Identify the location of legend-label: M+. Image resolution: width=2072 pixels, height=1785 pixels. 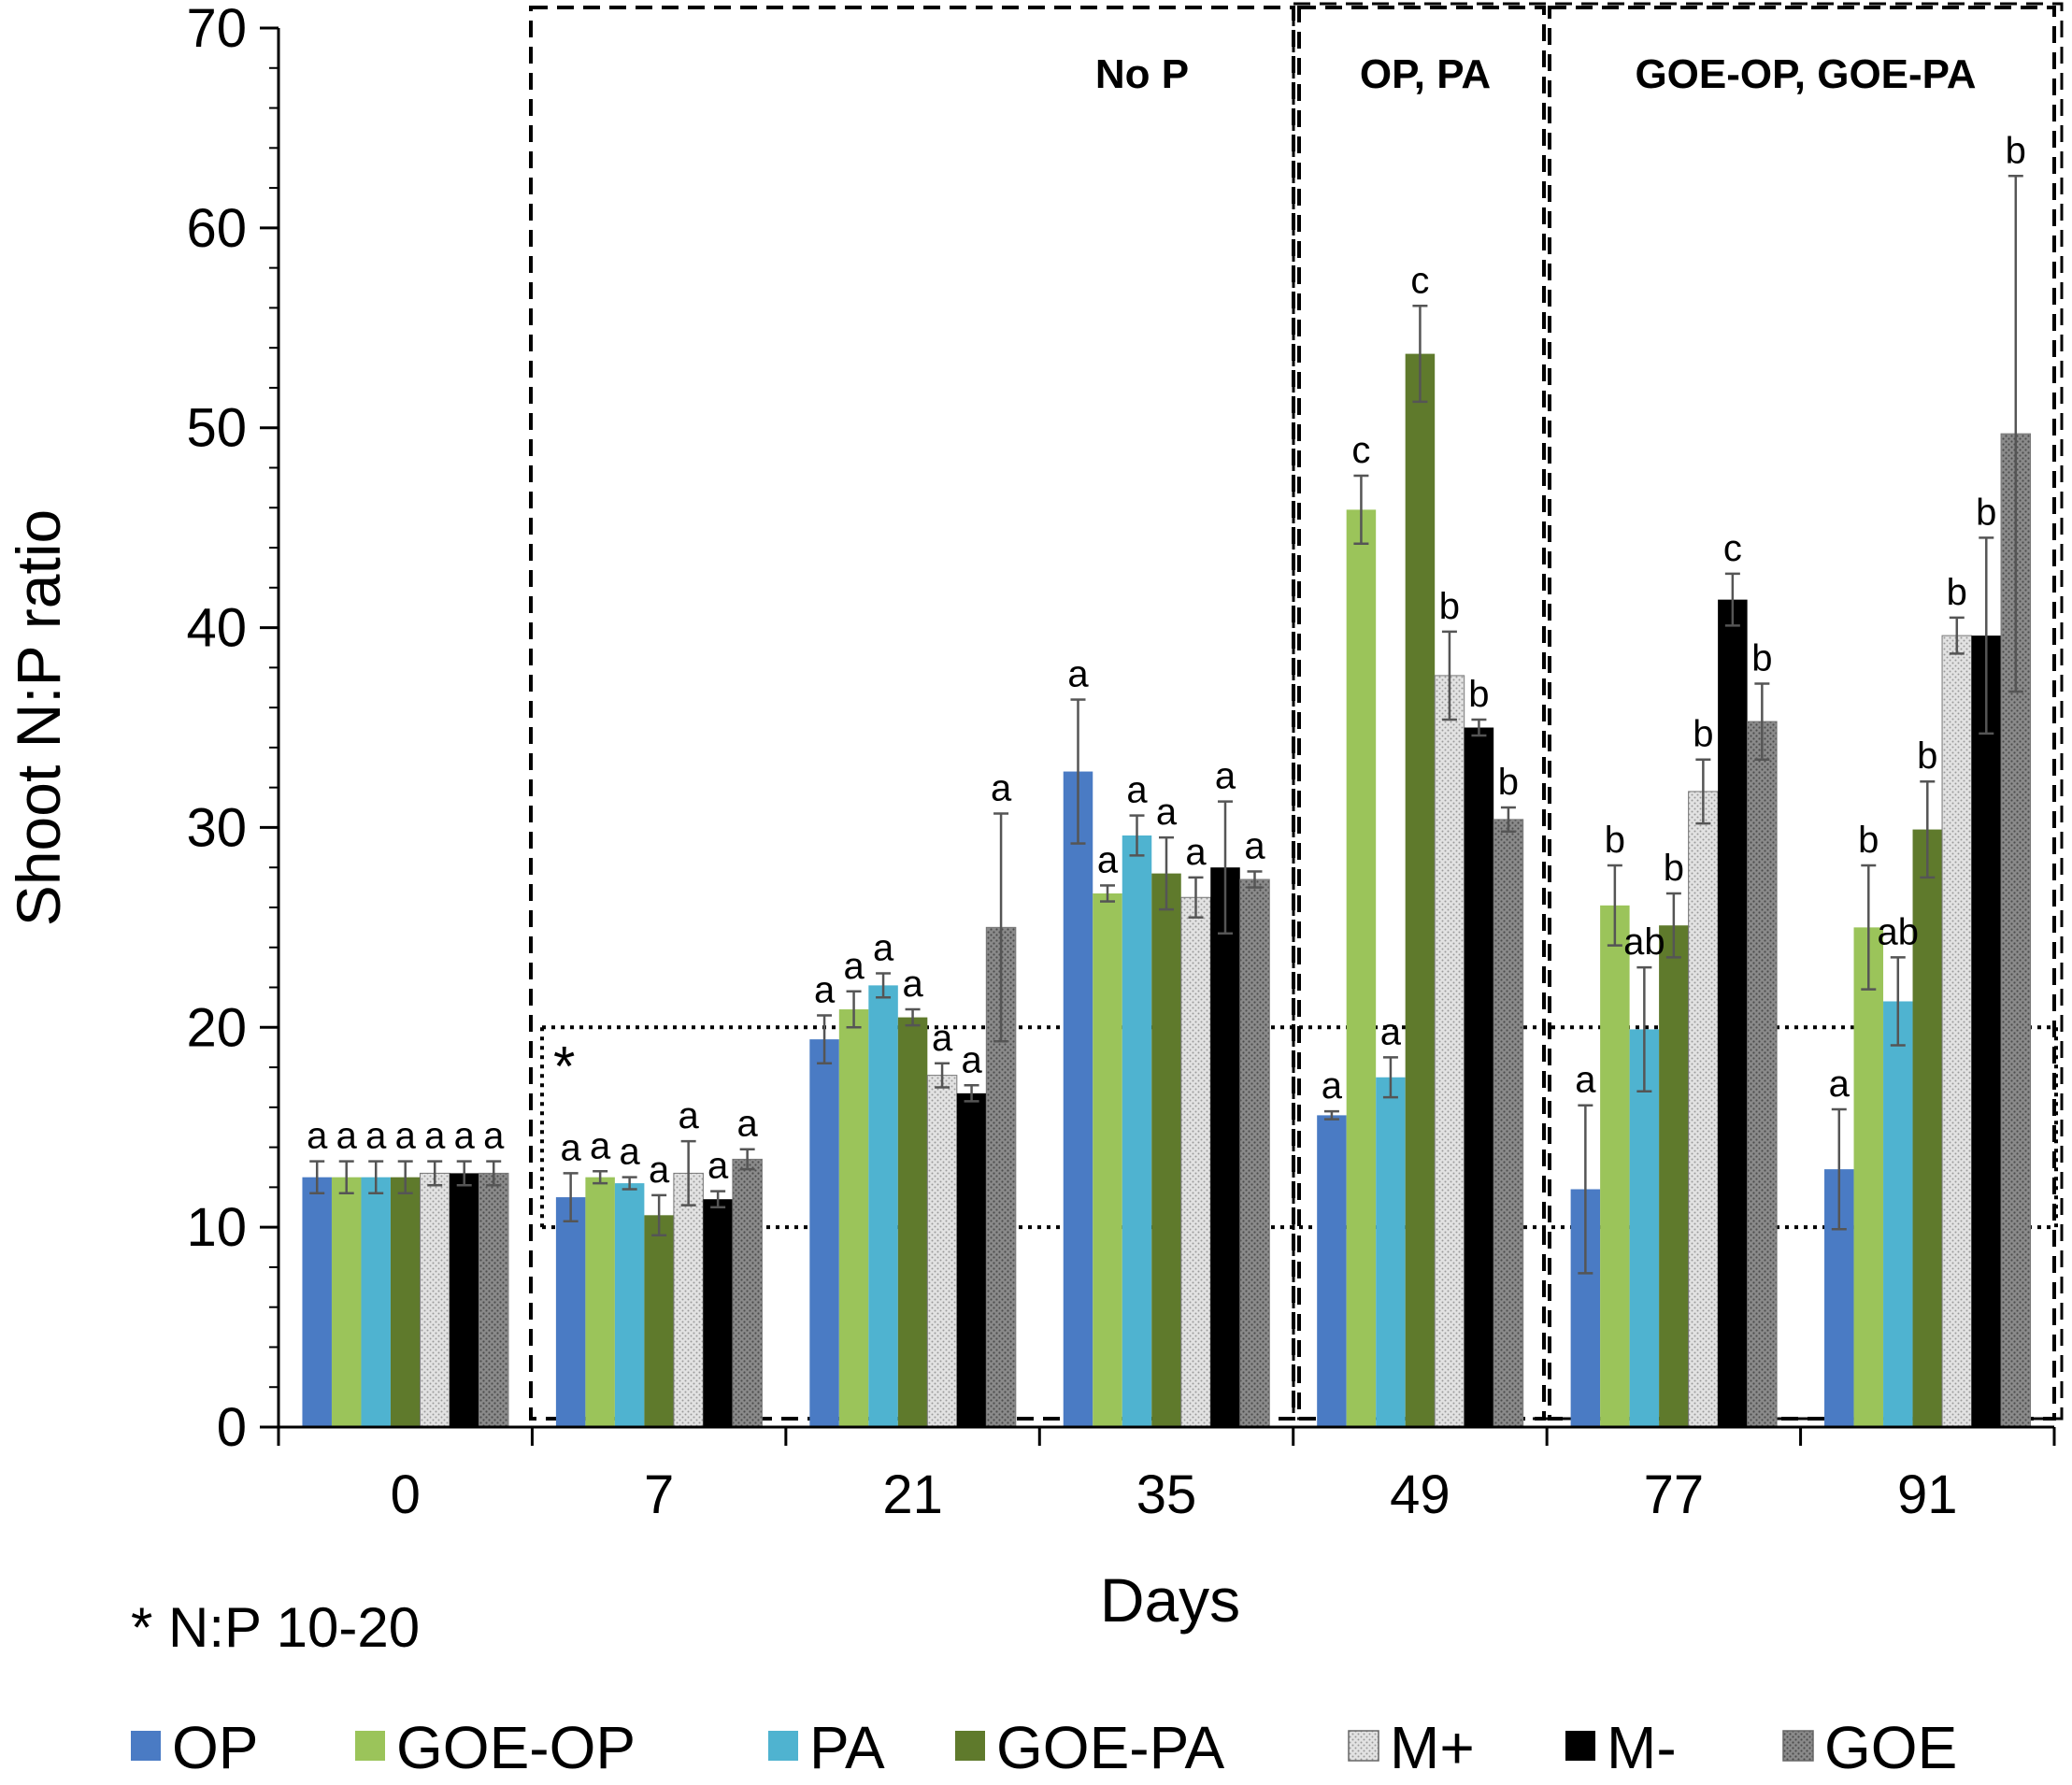
(1432, 1747).